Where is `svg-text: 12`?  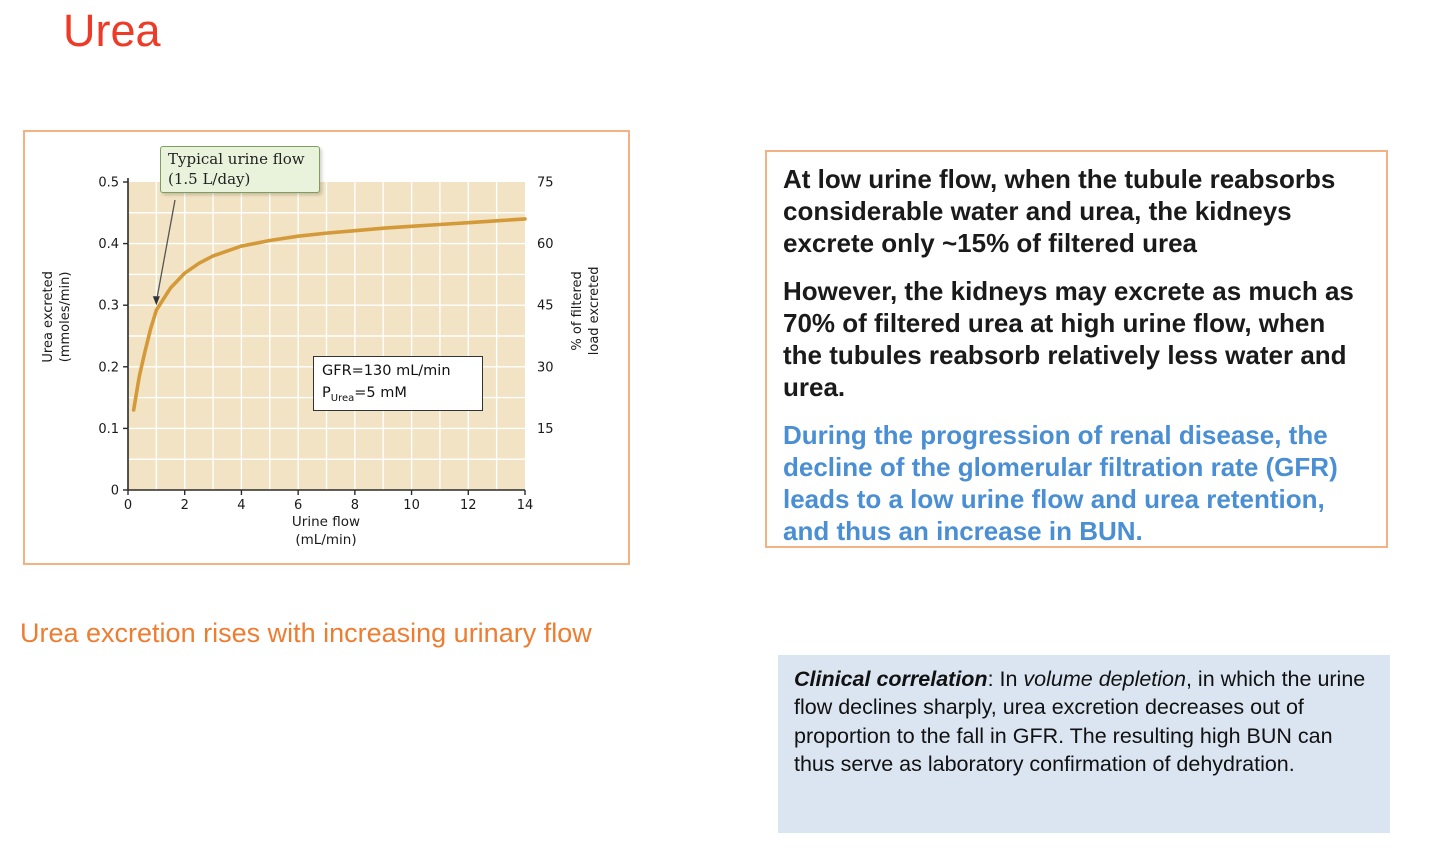
svg-text: 12 is located at coordinates (468, 505).